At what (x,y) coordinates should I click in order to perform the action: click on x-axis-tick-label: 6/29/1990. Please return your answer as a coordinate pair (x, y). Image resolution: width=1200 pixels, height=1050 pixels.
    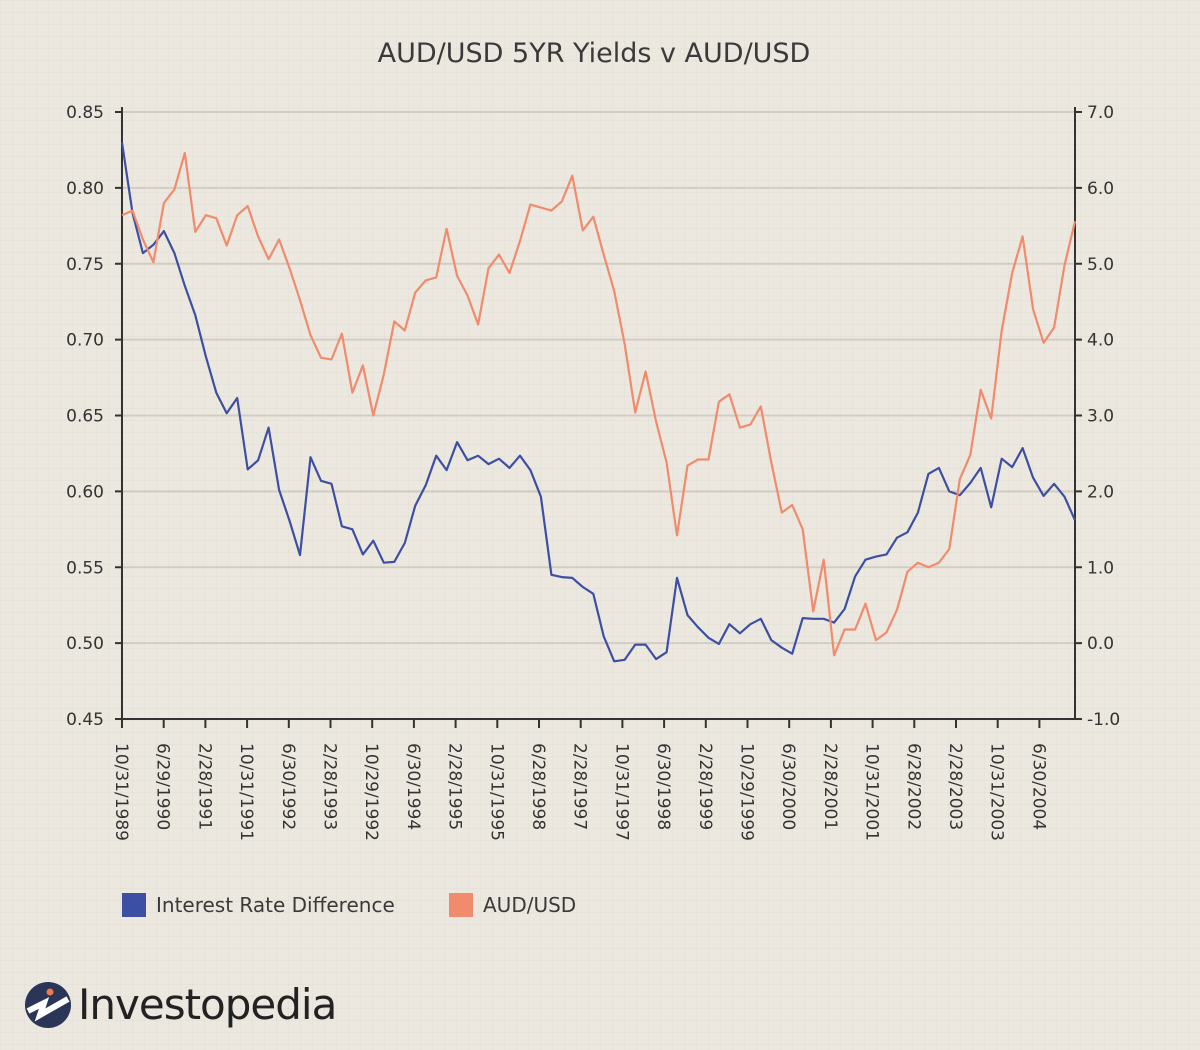
    Looking at the image, I should click on (163, 786).